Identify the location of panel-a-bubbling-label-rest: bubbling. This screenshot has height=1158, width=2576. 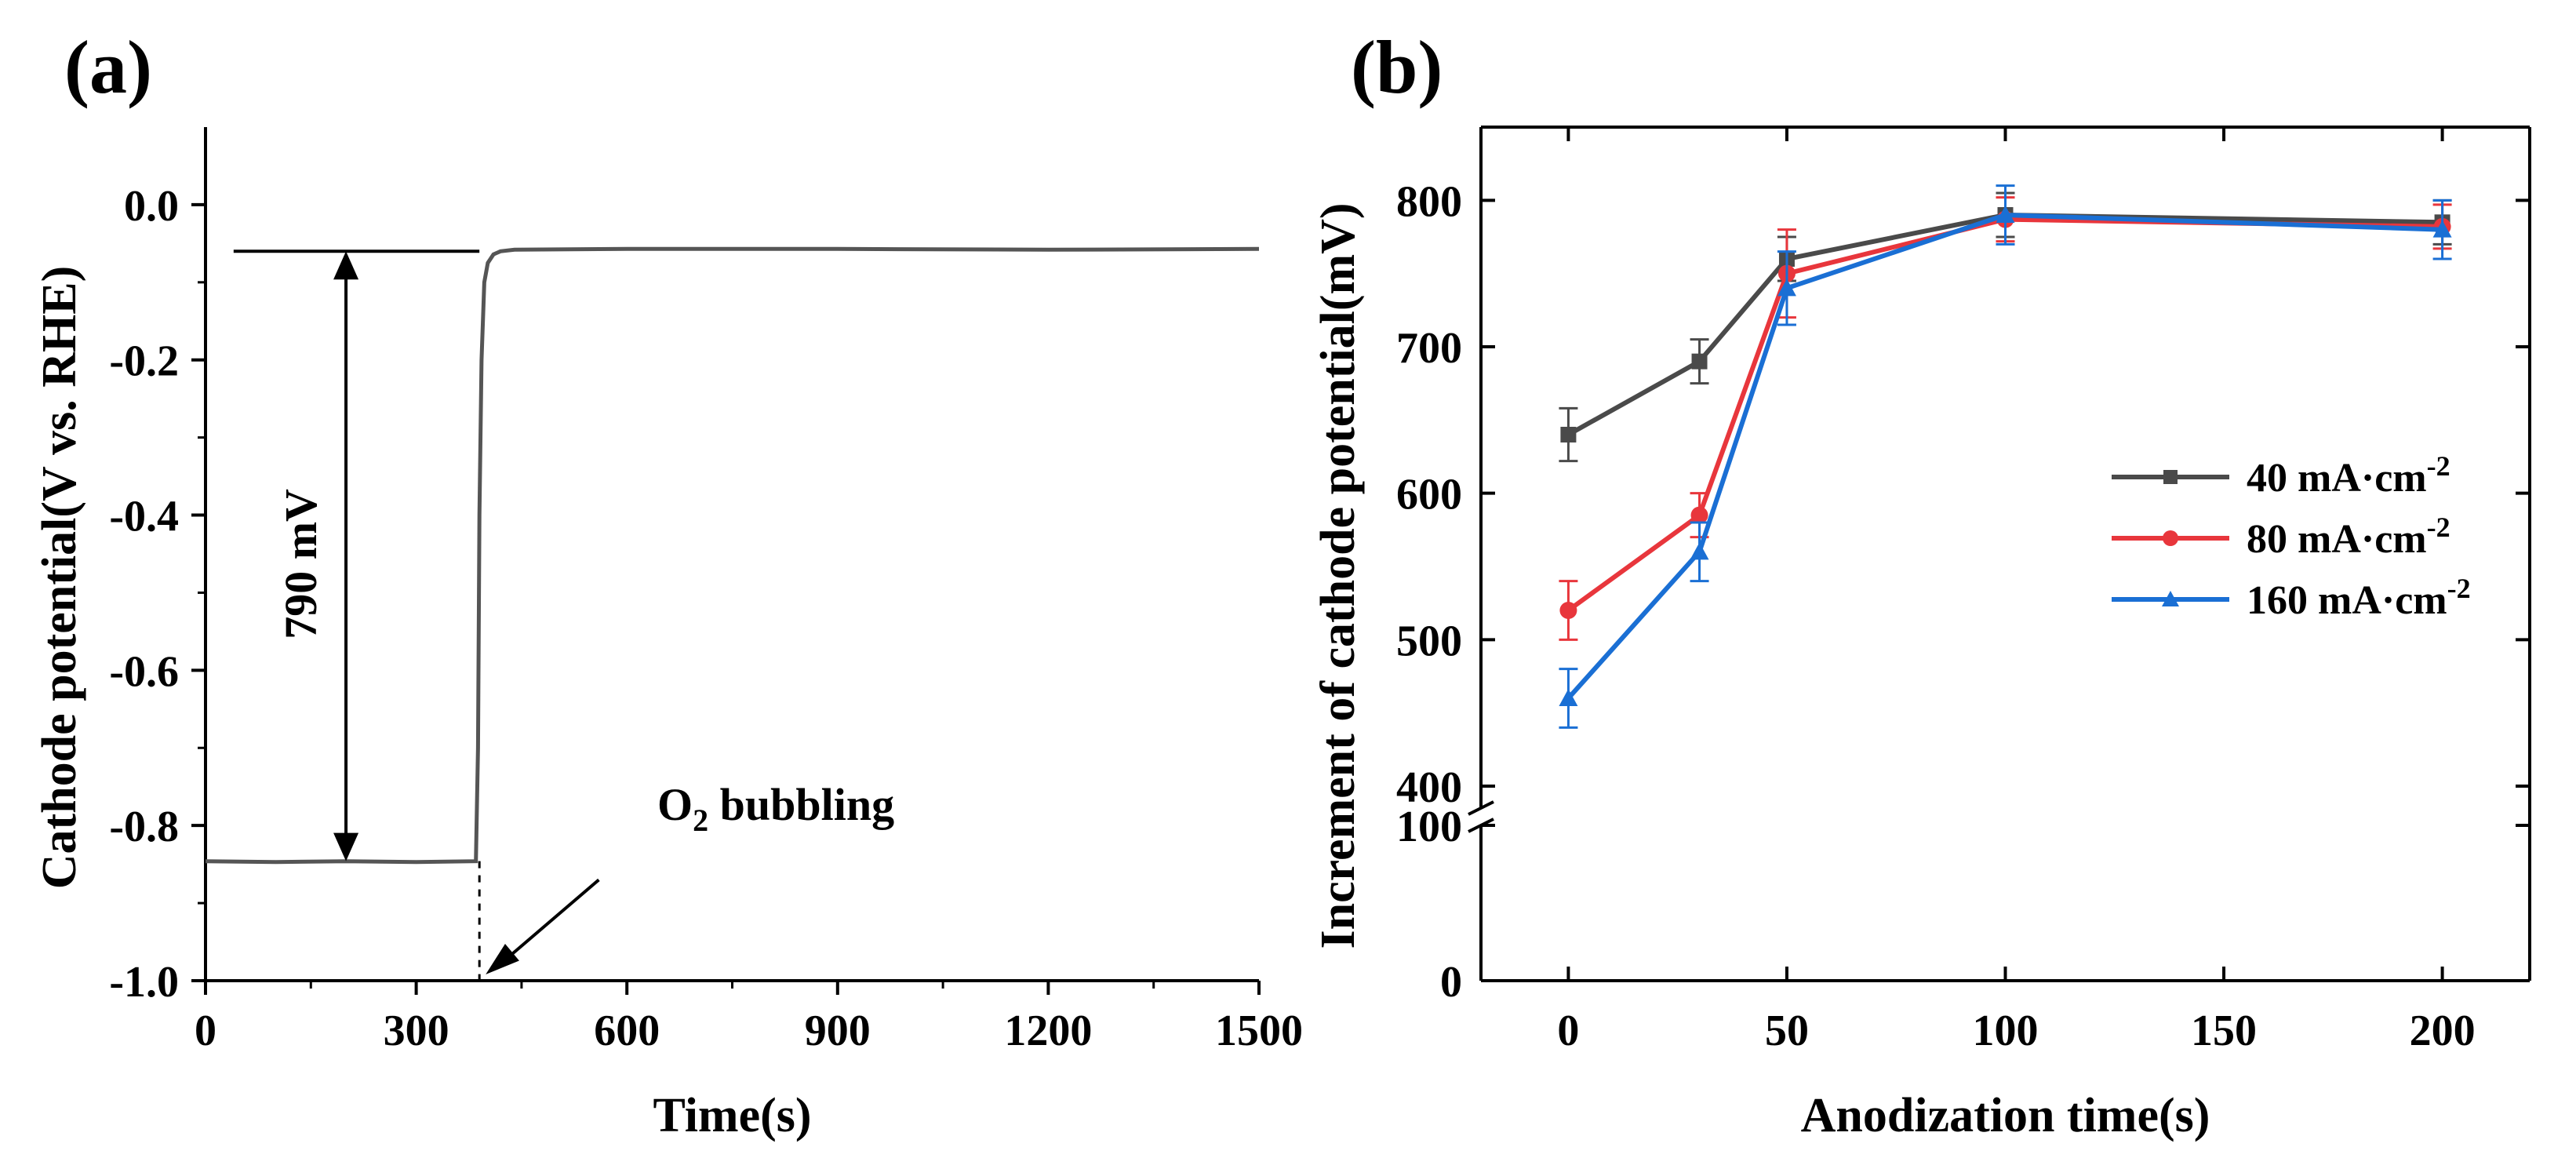
(801, 805).